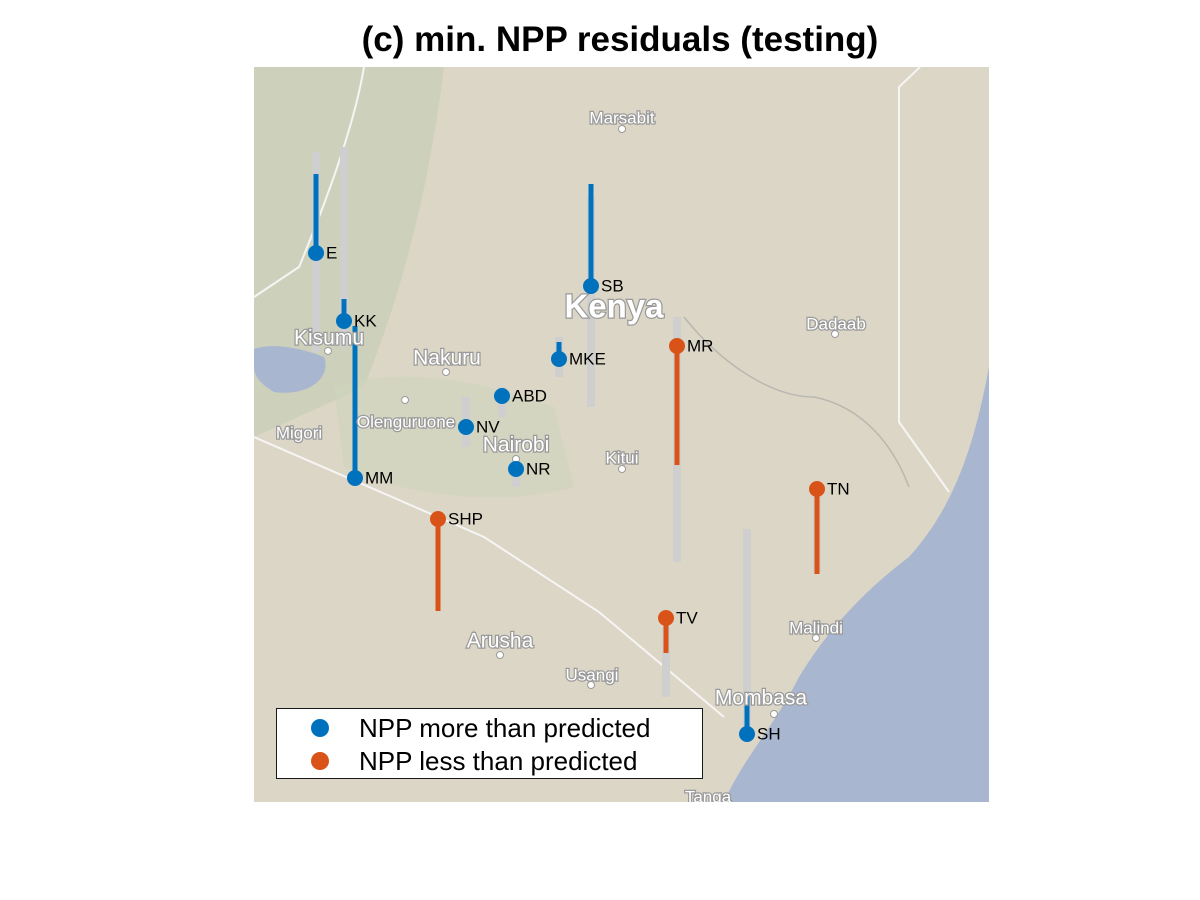  What do you see at coordinates (924, 280) in the screenshot?
I see `border-somalia` at bounding box center [924, 280].